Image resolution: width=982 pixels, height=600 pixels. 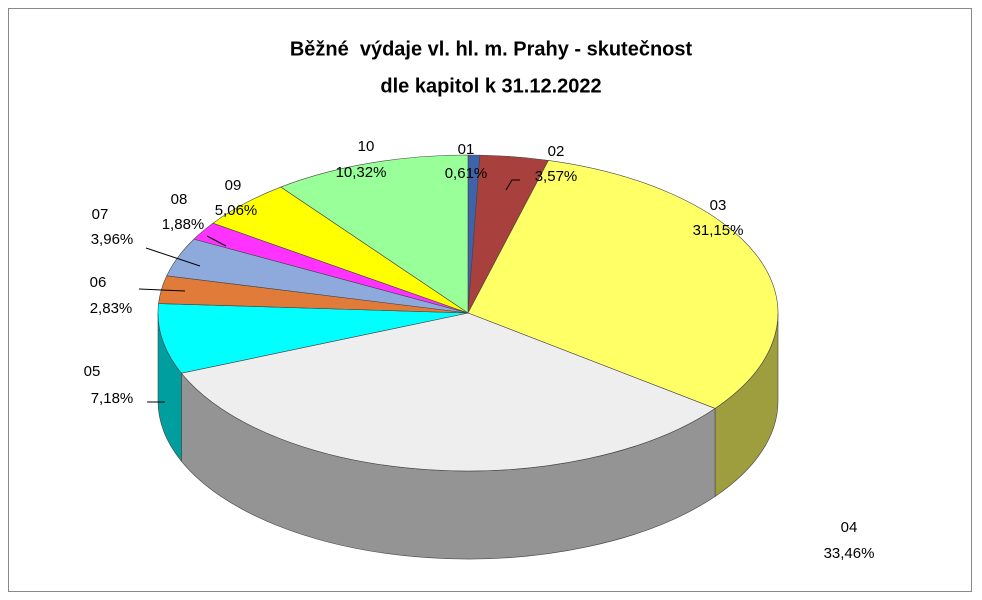 I want to click on slice-category-label: 09, so click(x=233, y=185).